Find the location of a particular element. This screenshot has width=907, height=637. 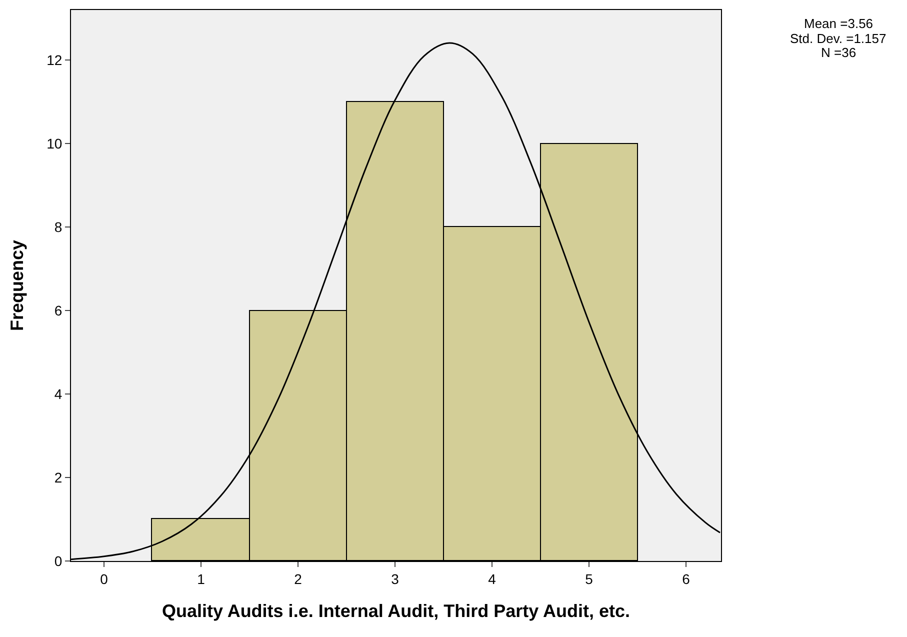

x-axis-title: Quality Audits i.e. Internal Audit, Third Party Audit, etc. is located at coordinates (396, 610).